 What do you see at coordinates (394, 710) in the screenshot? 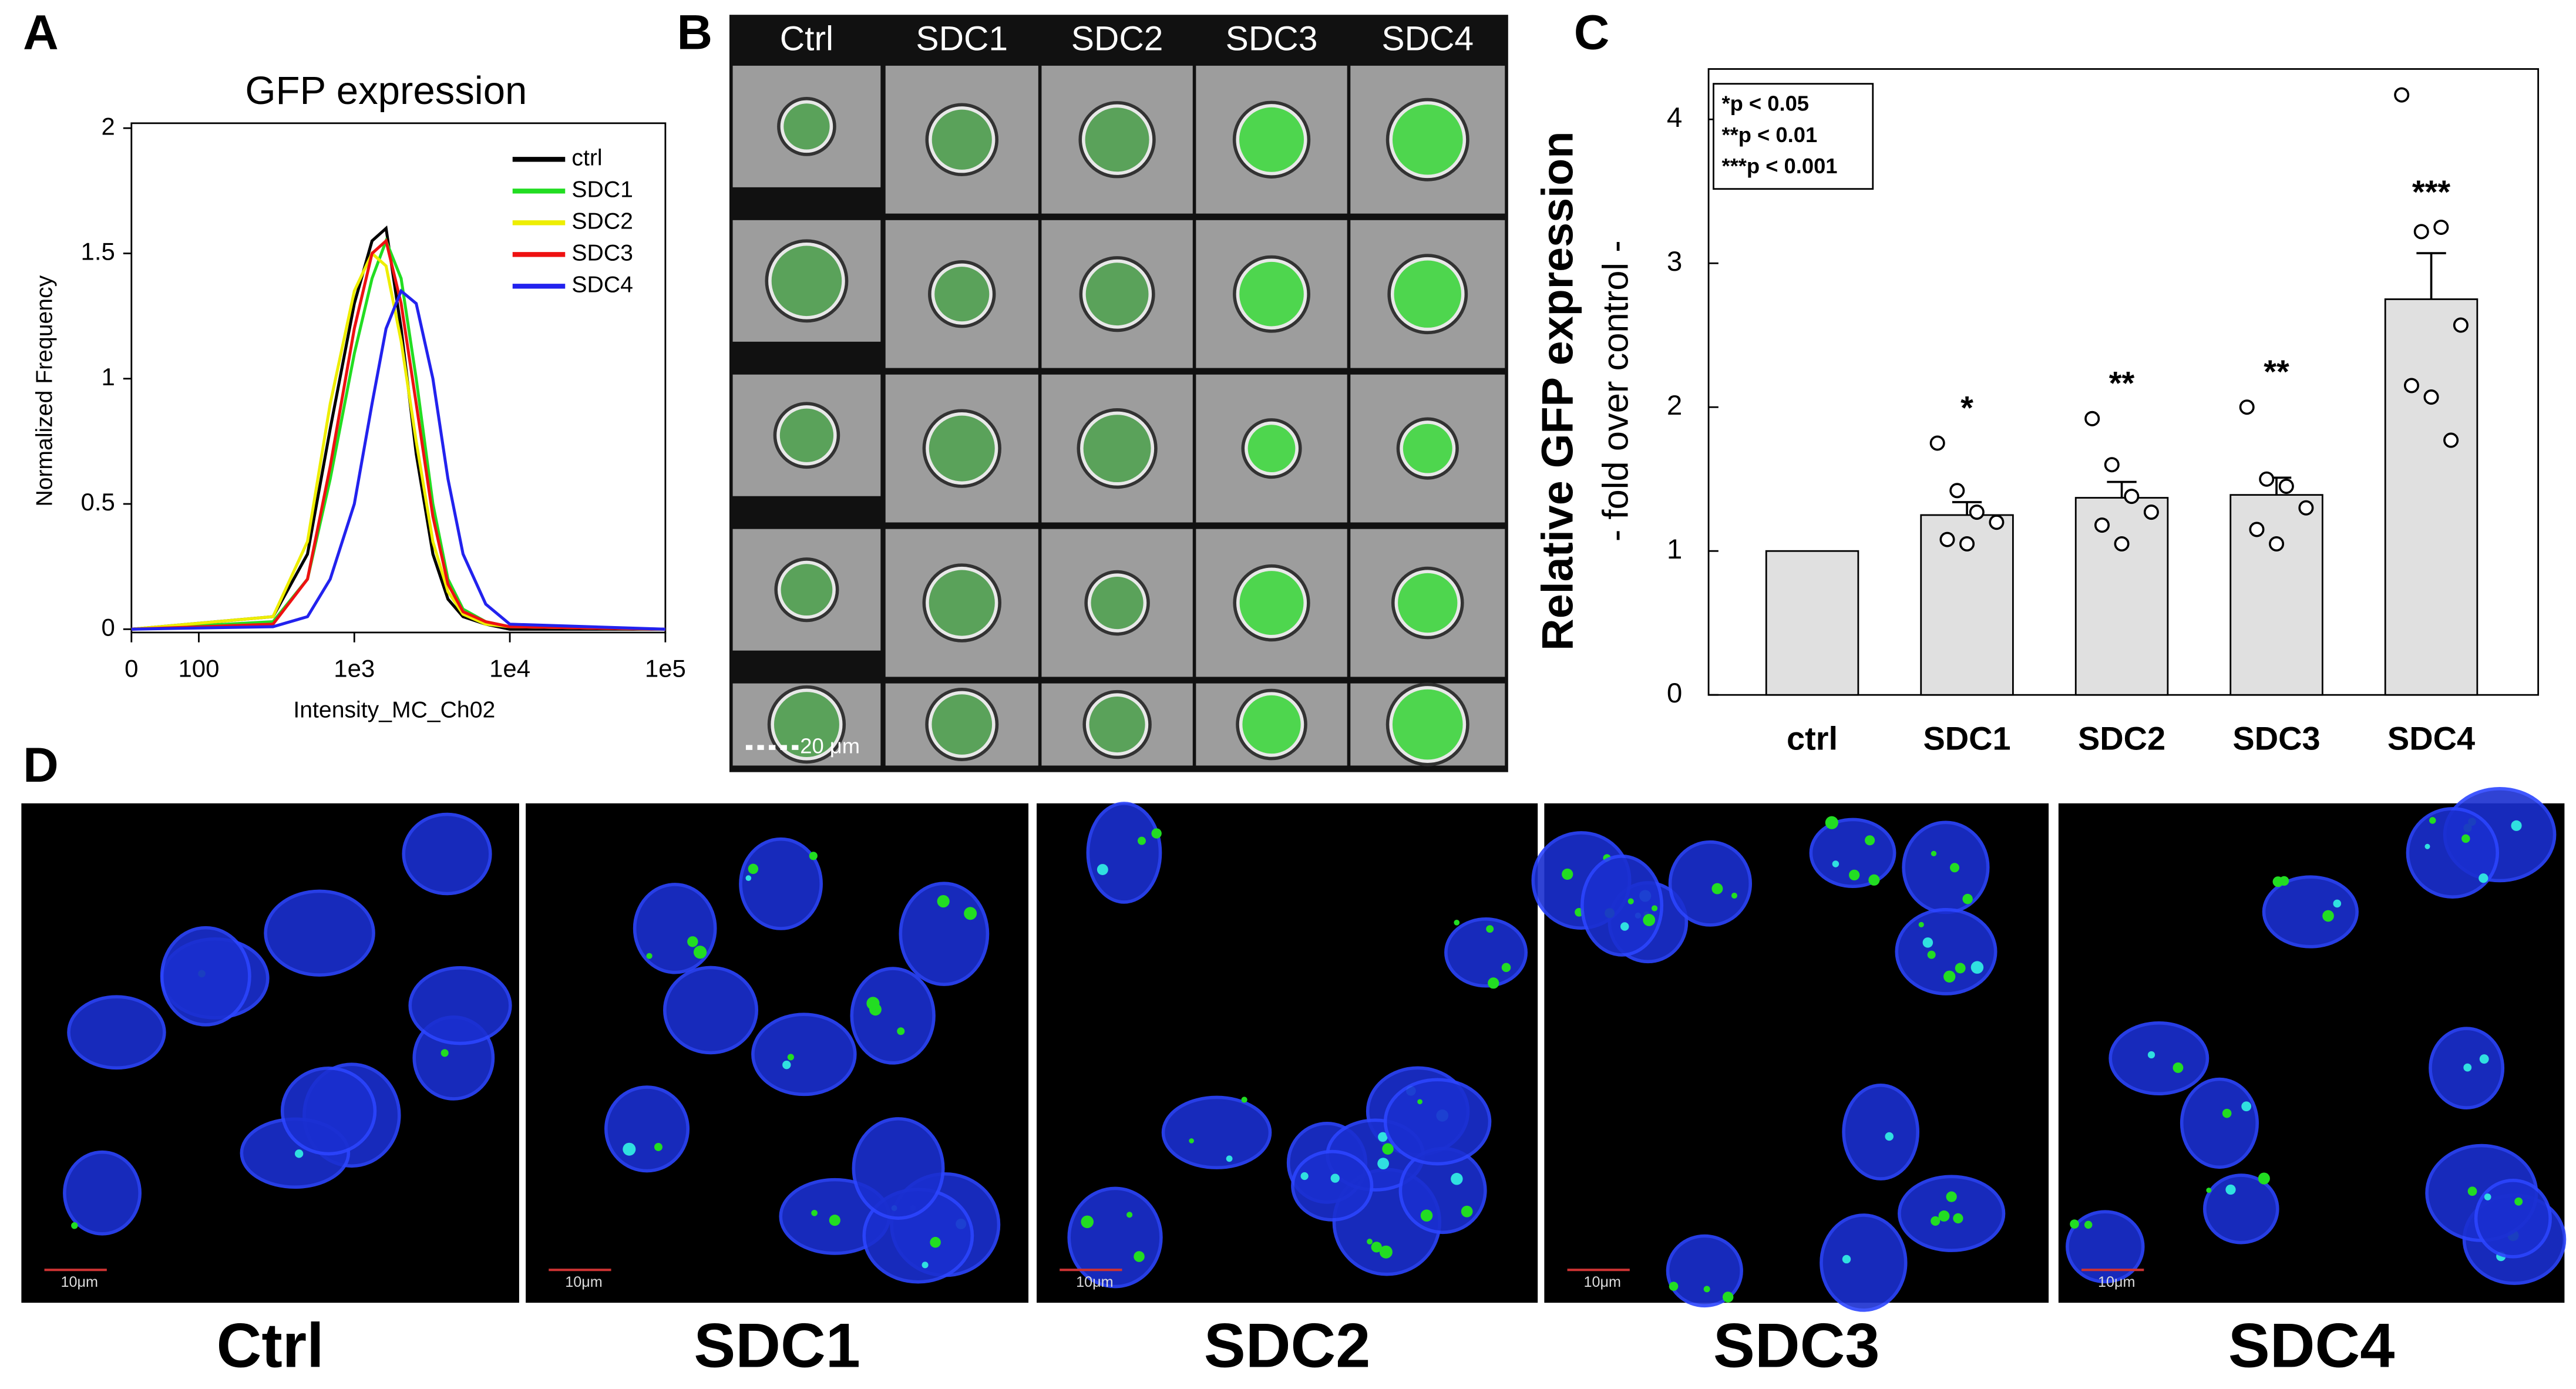
I see `x-axis-label: Intensity_MC_Ch02` at bounding box center [394, 710].